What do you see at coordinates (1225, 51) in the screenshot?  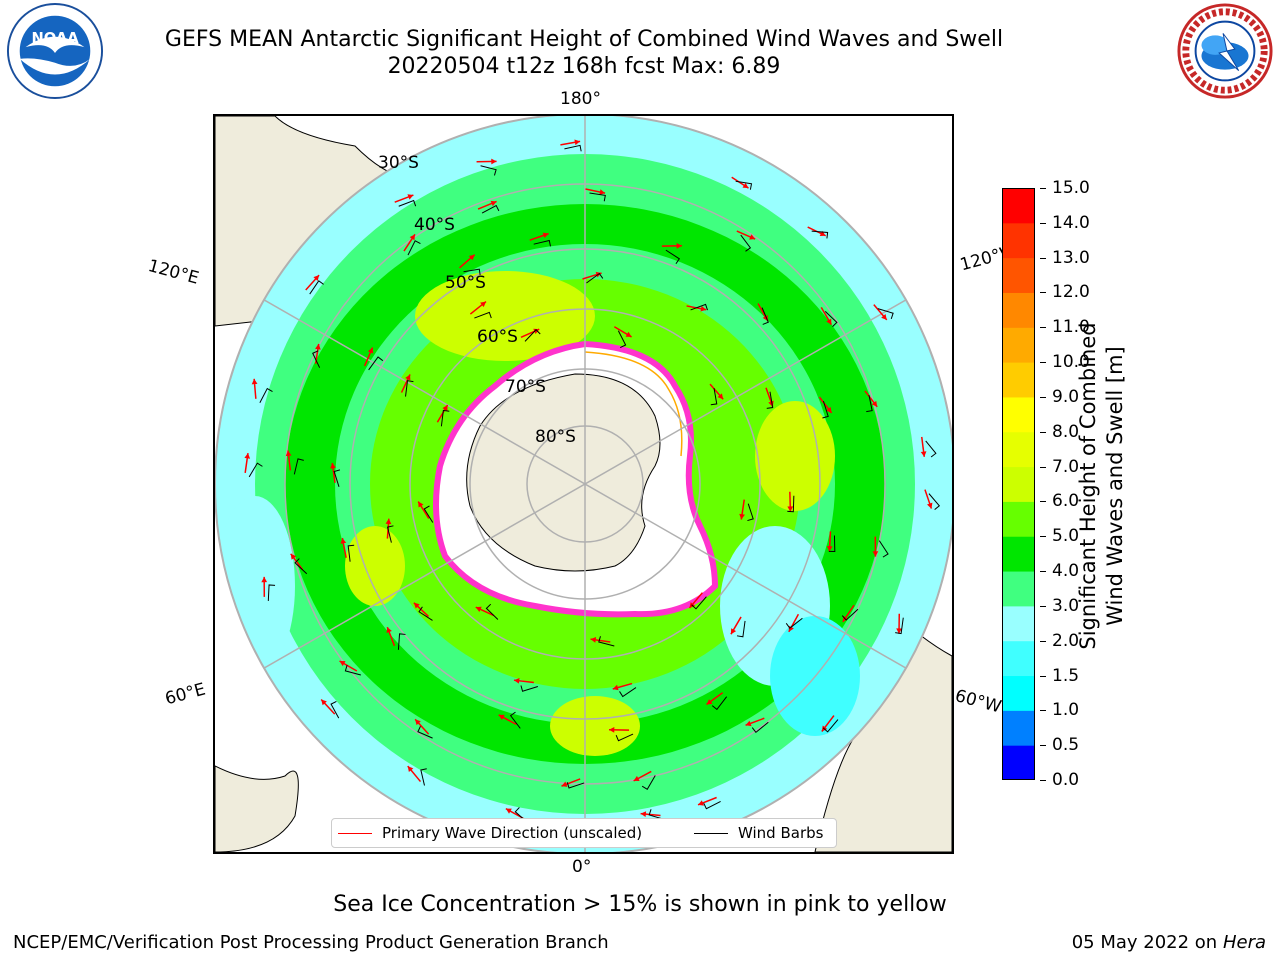 I see `nws-logo` at bounding box center [1225, 51].